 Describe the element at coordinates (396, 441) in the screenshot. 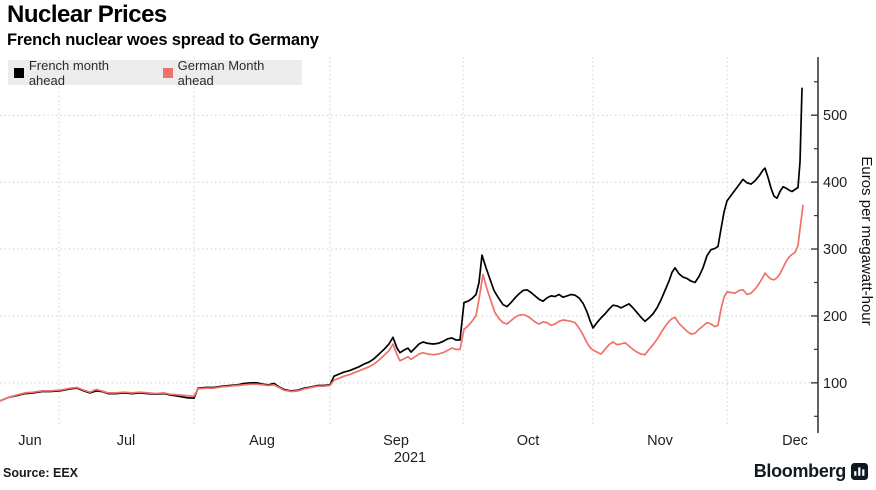

I see `svg-text: Sep` at that location.